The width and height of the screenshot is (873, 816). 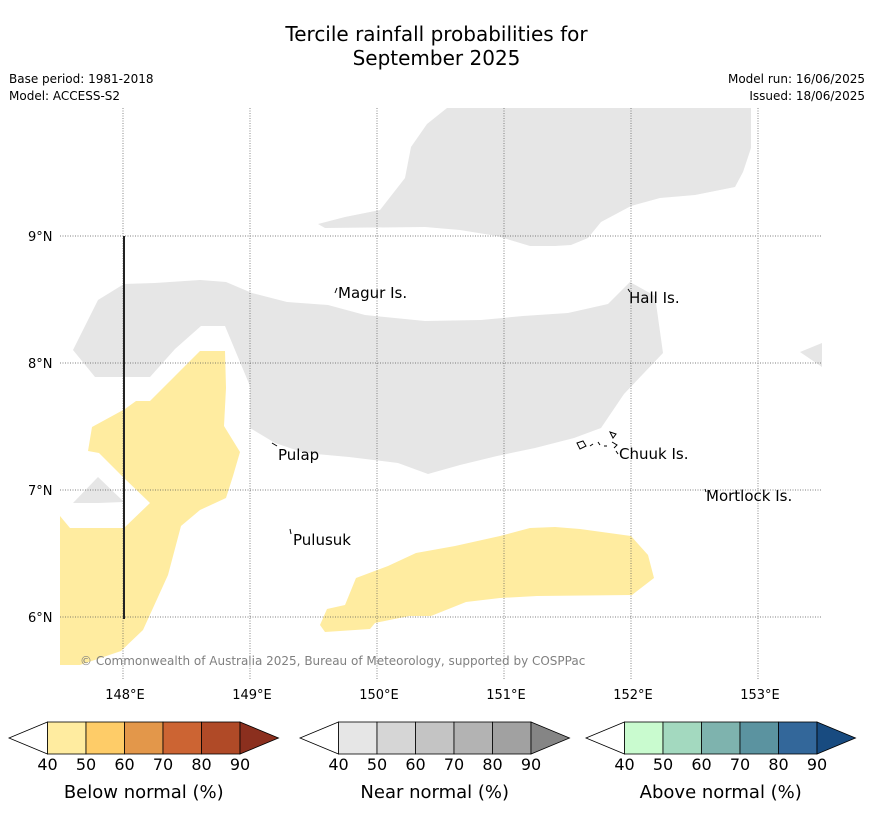 I want to click on lat-label-8n: 8°N, so click(x=40, y=364).